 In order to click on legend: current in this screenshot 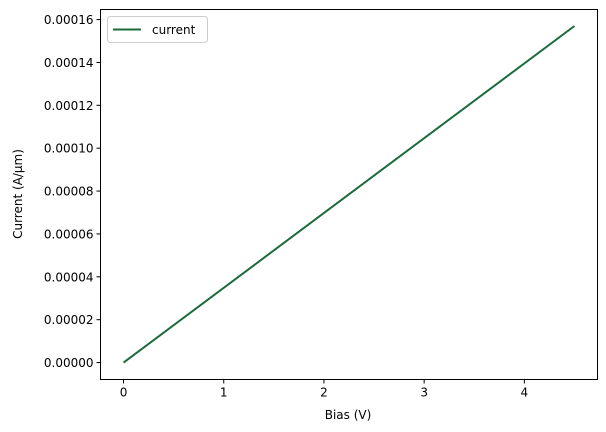, I will do `click(157, 29)`.